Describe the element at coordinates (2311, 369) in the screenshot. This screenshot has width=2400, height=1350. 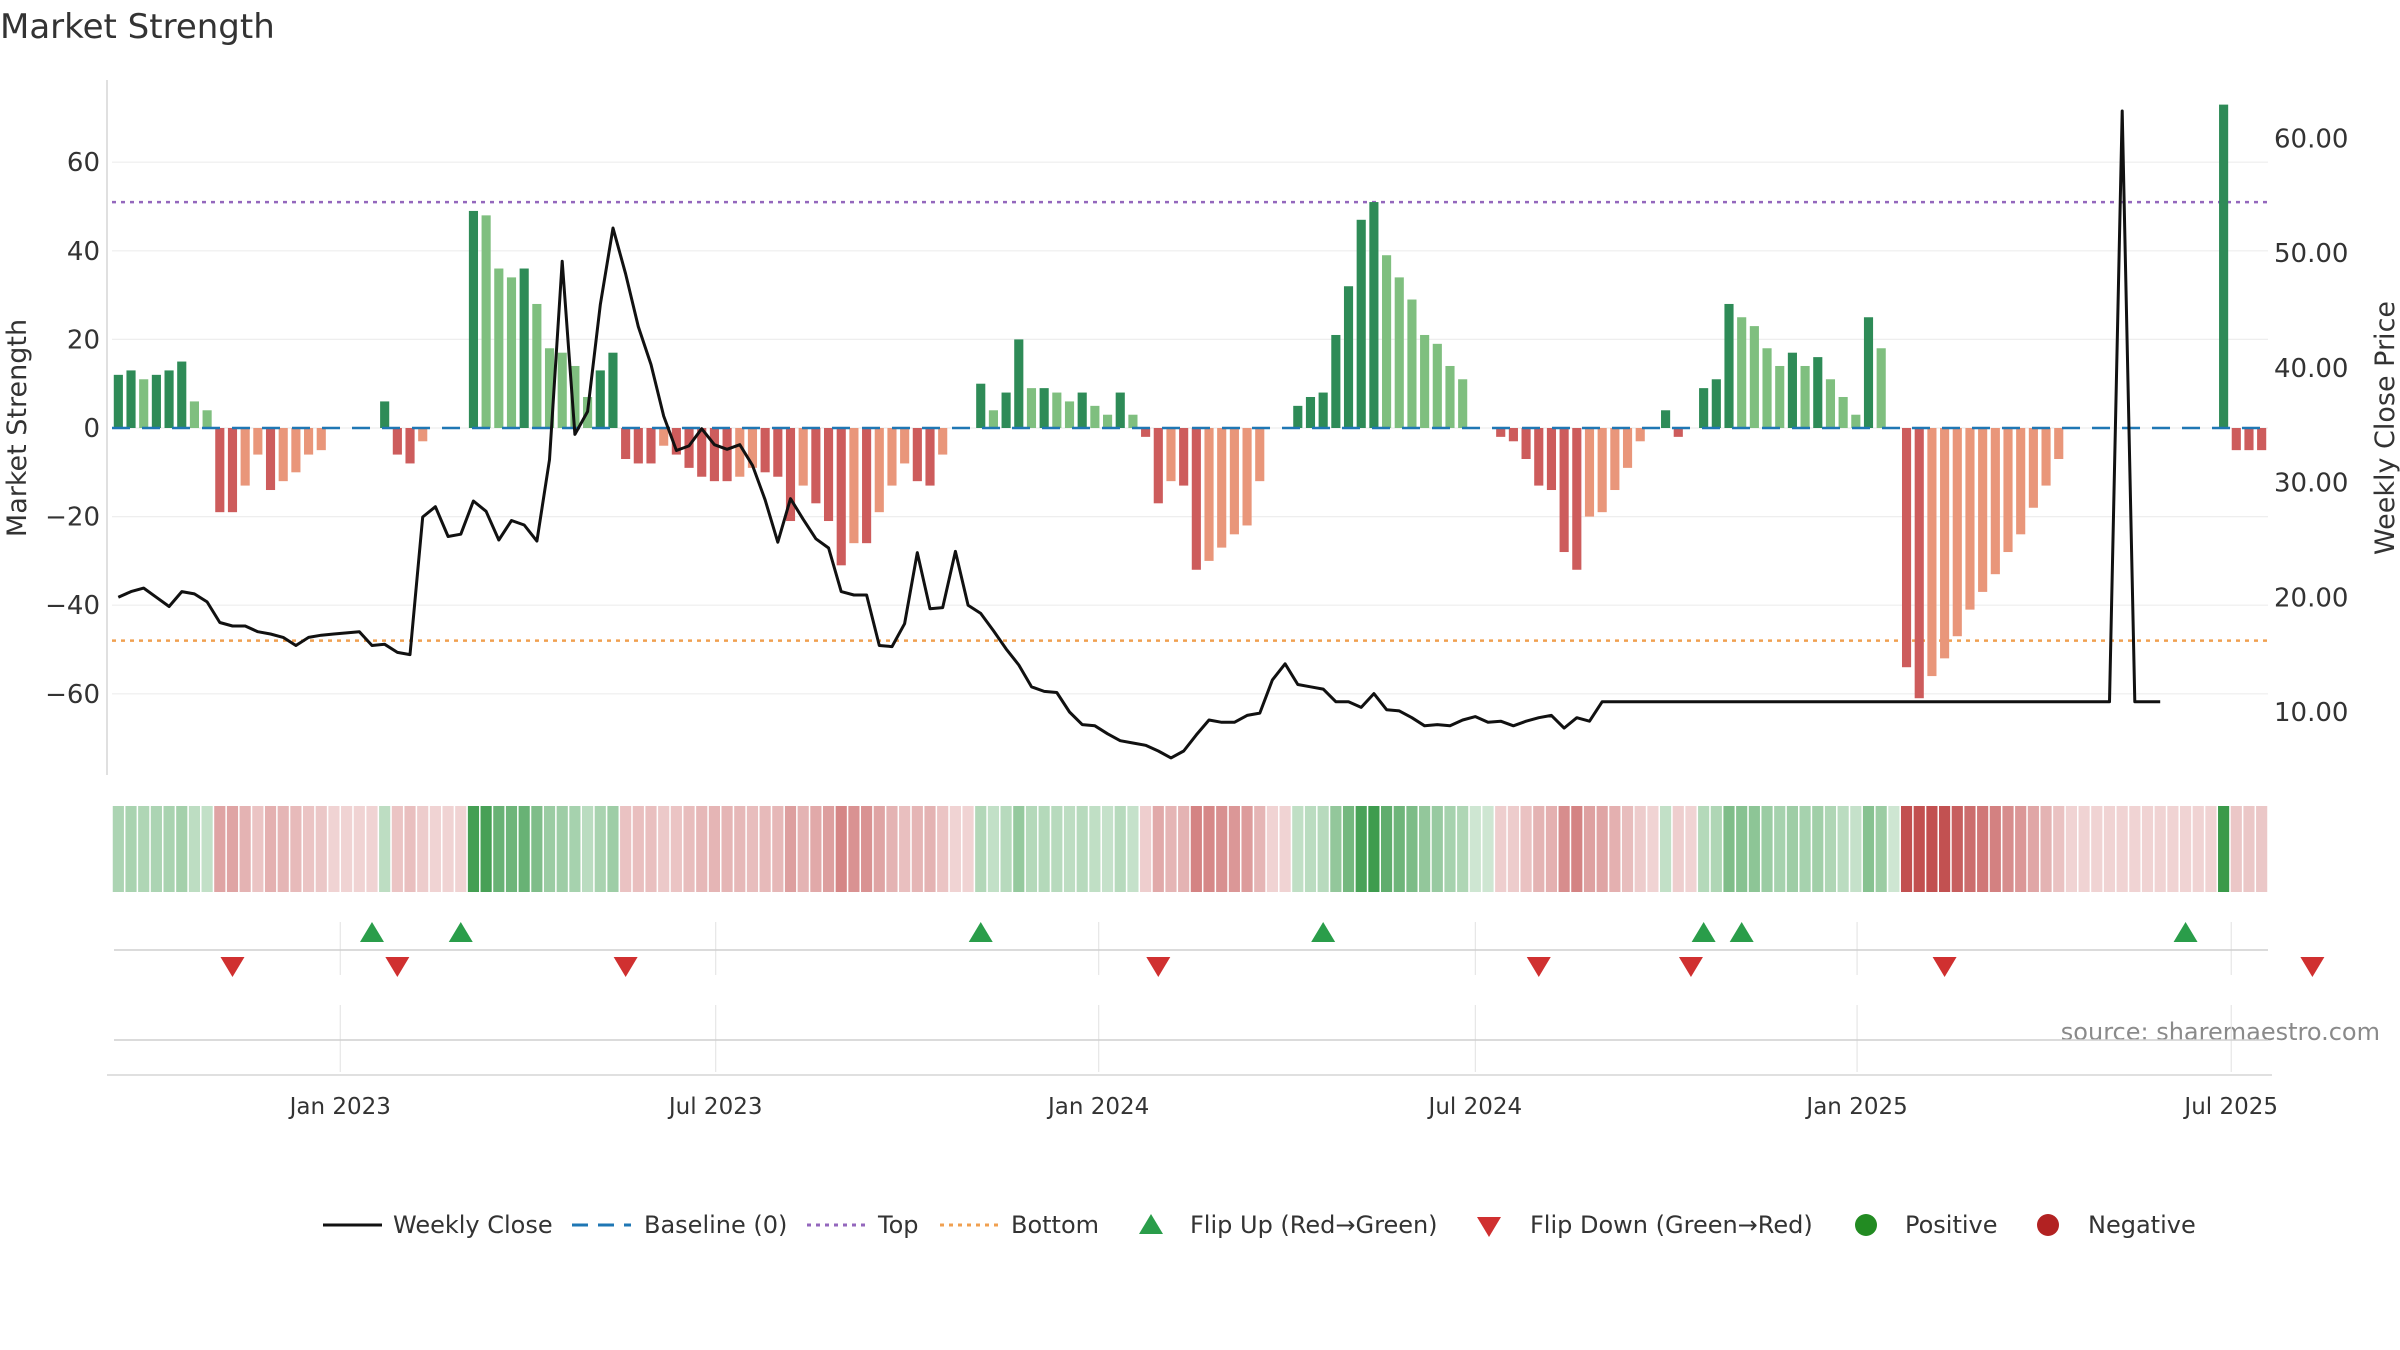
I see `y2-tick-label: 40.00` at that location.